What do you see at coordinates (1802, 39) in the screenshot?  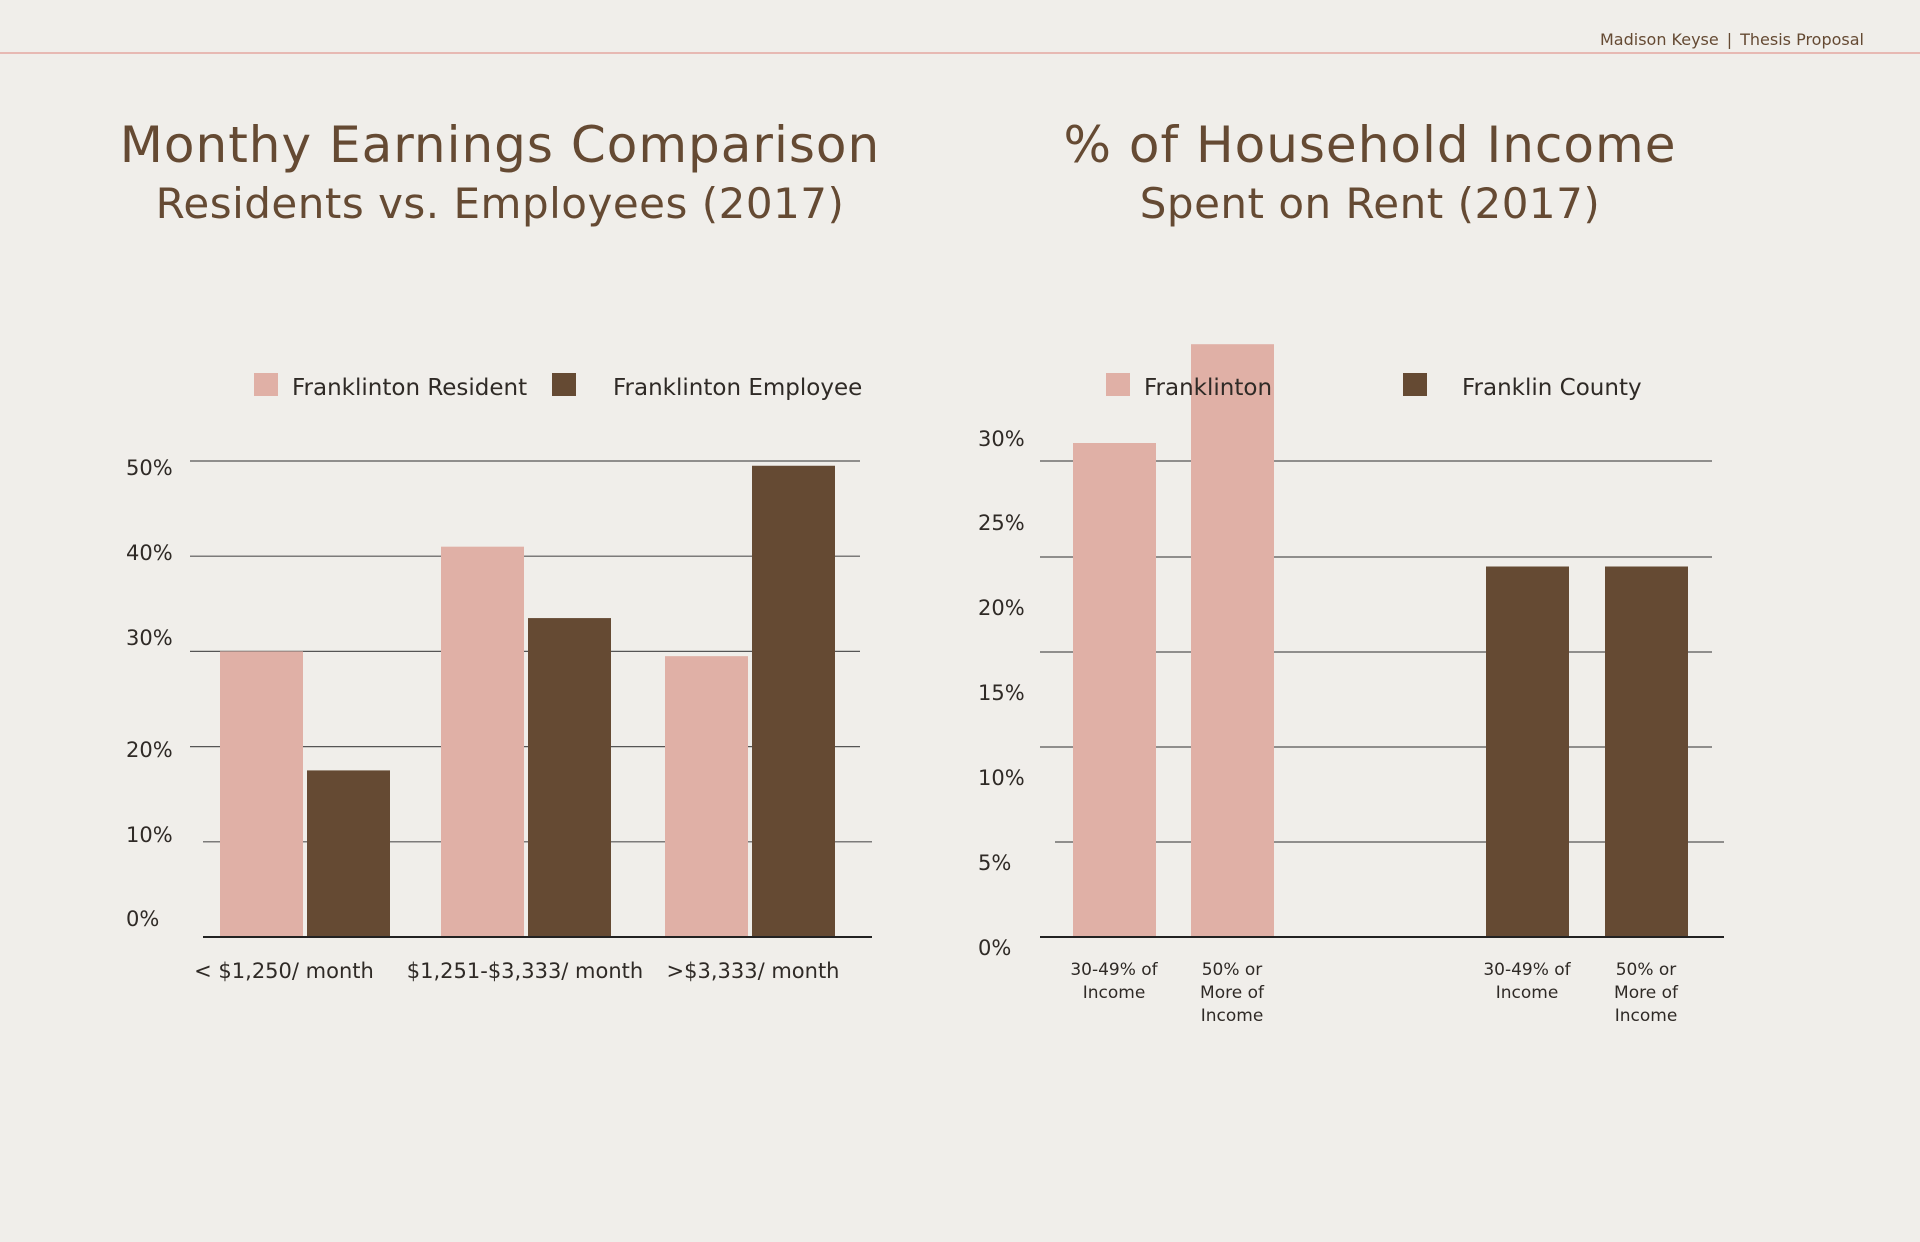 I see `header-doc-title: Thesis Proposal` at bounding box center [1802, 39].